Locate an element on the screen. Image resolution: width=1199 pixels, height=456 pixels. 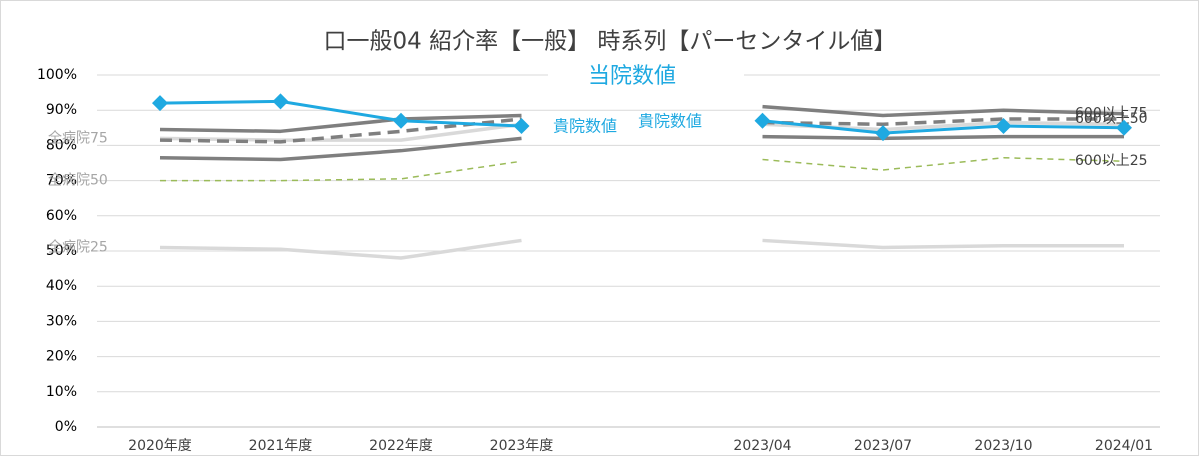
y-tick-label: 30% is located at coordinates (61, 321).